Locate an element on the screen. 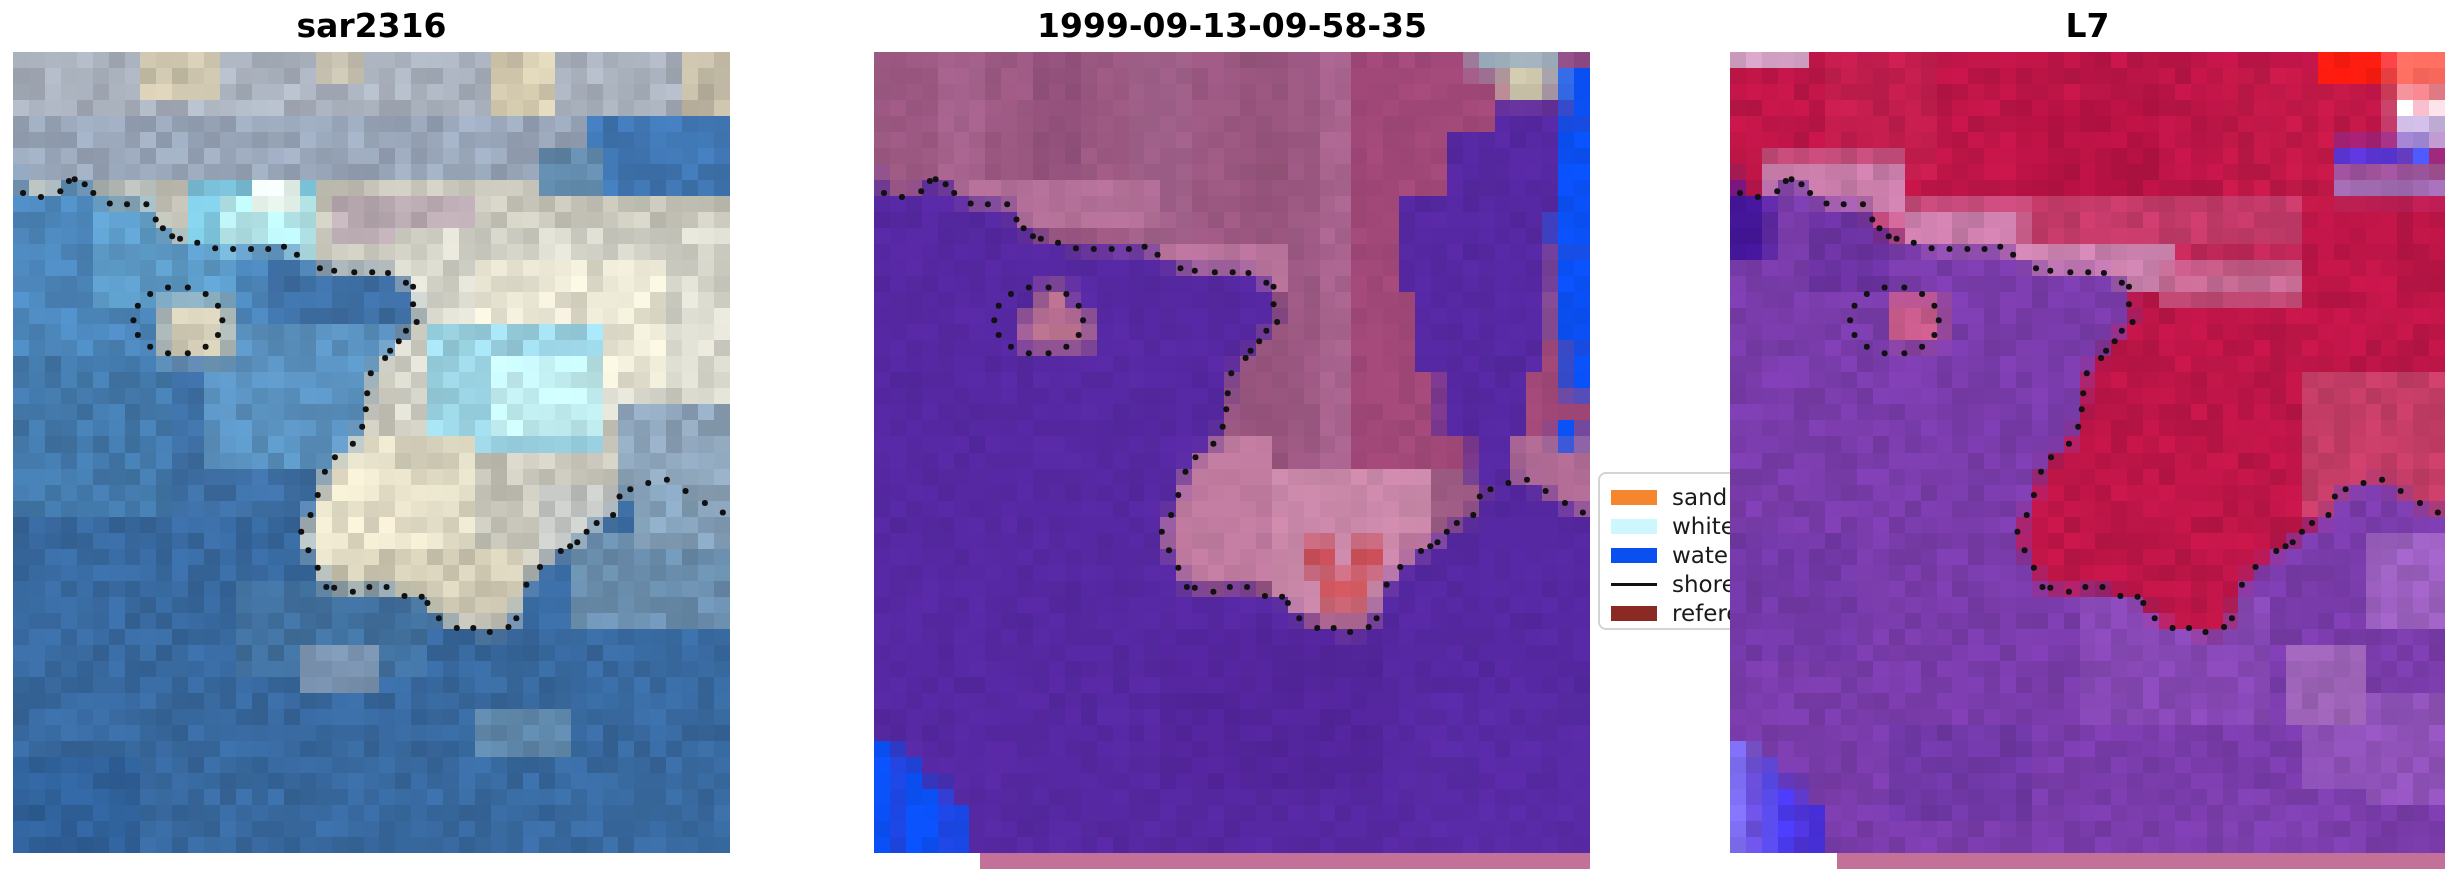 The height and width of the screenshot is (887, 2460). panel-title-l7: L7 is located at coordinates (2087, 25).